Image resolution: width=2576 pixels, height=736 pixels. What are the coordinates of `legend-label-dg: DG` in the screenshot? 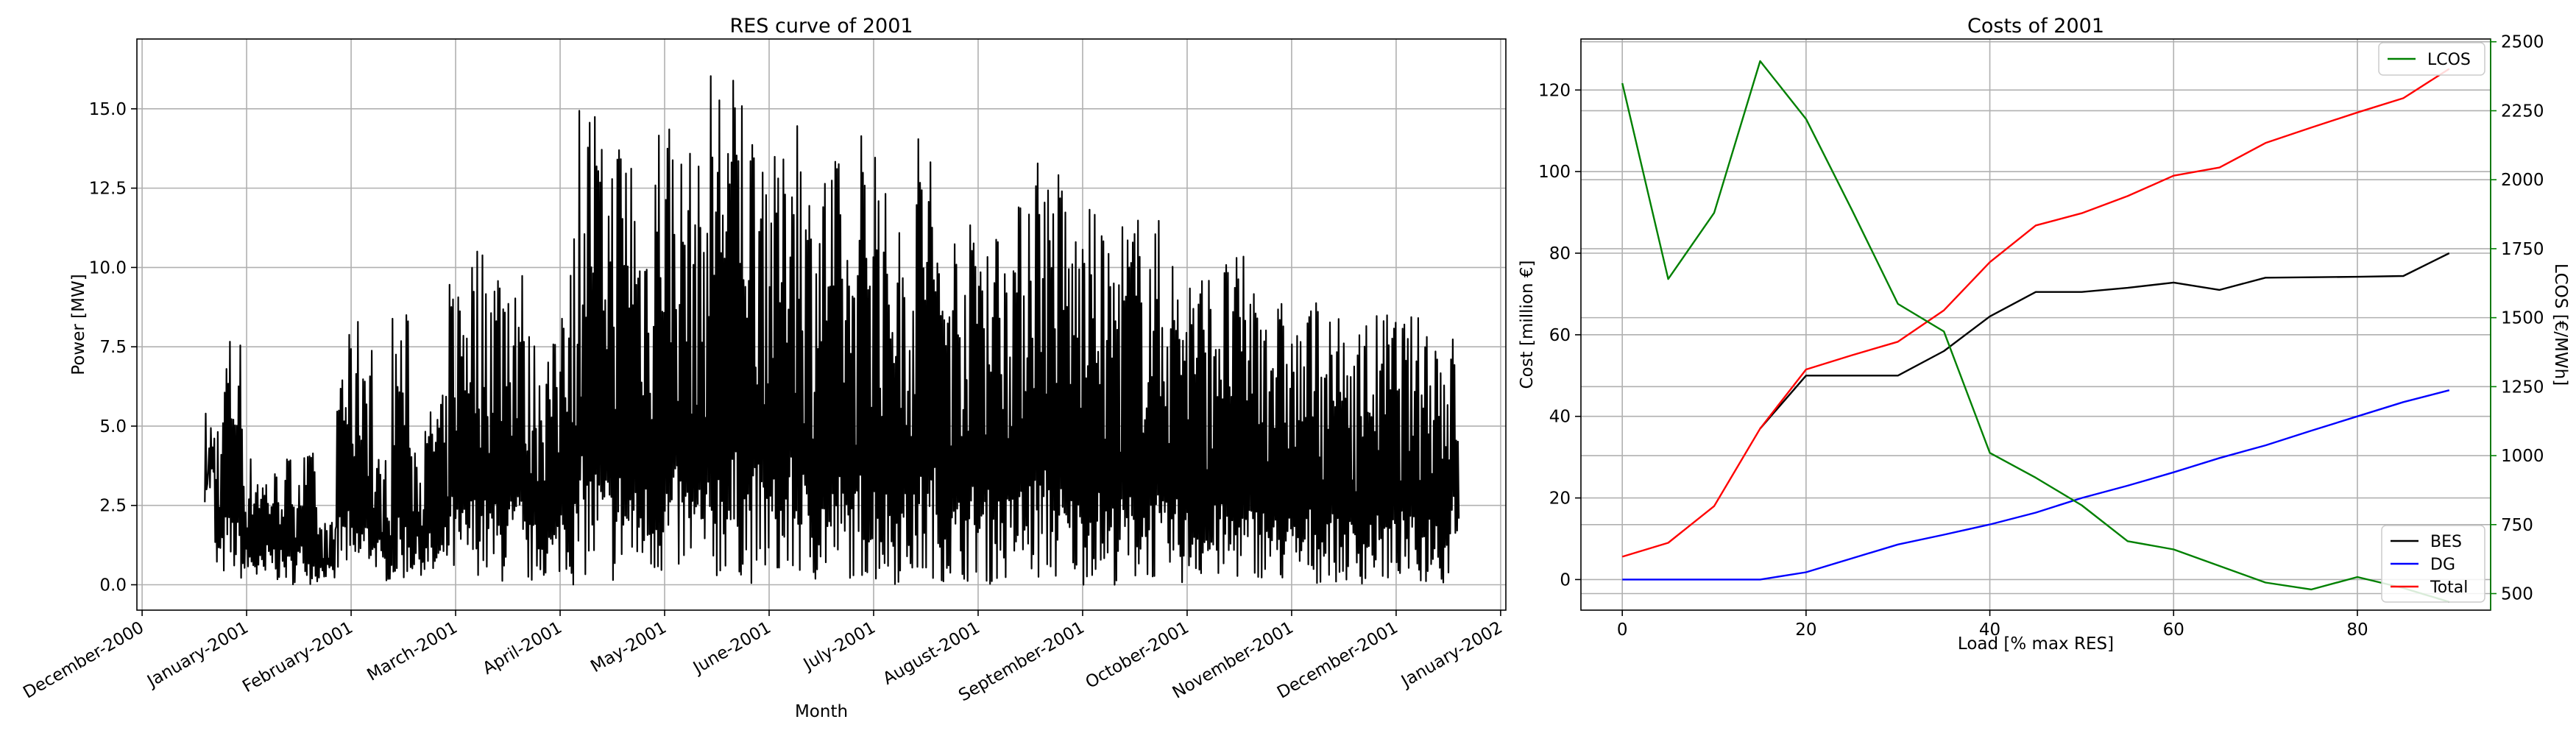 It's located at (2442, 565).